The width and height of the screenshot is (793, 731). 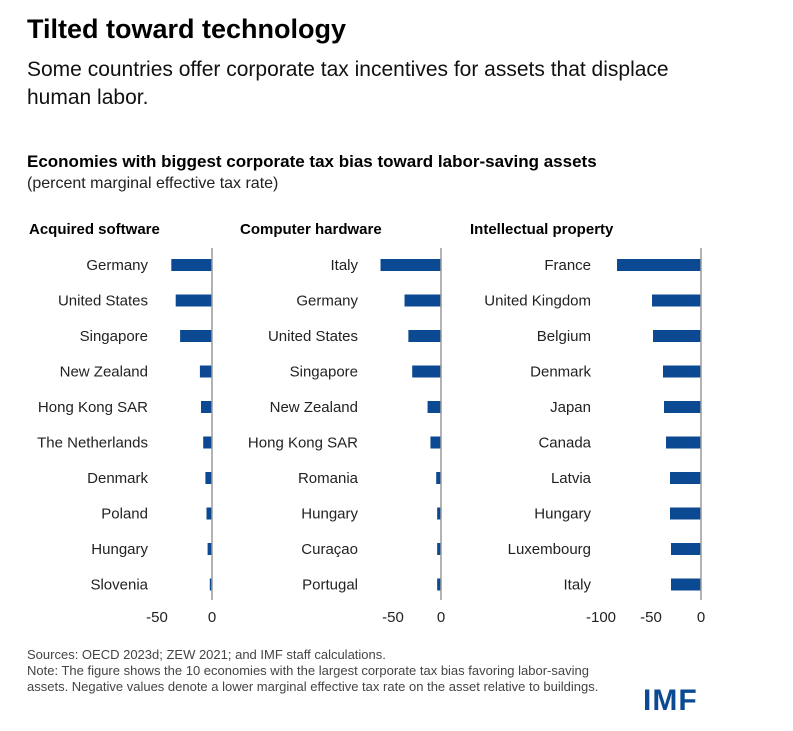 I want to click on category-label: Curaçao, so click(x=329, y=549).